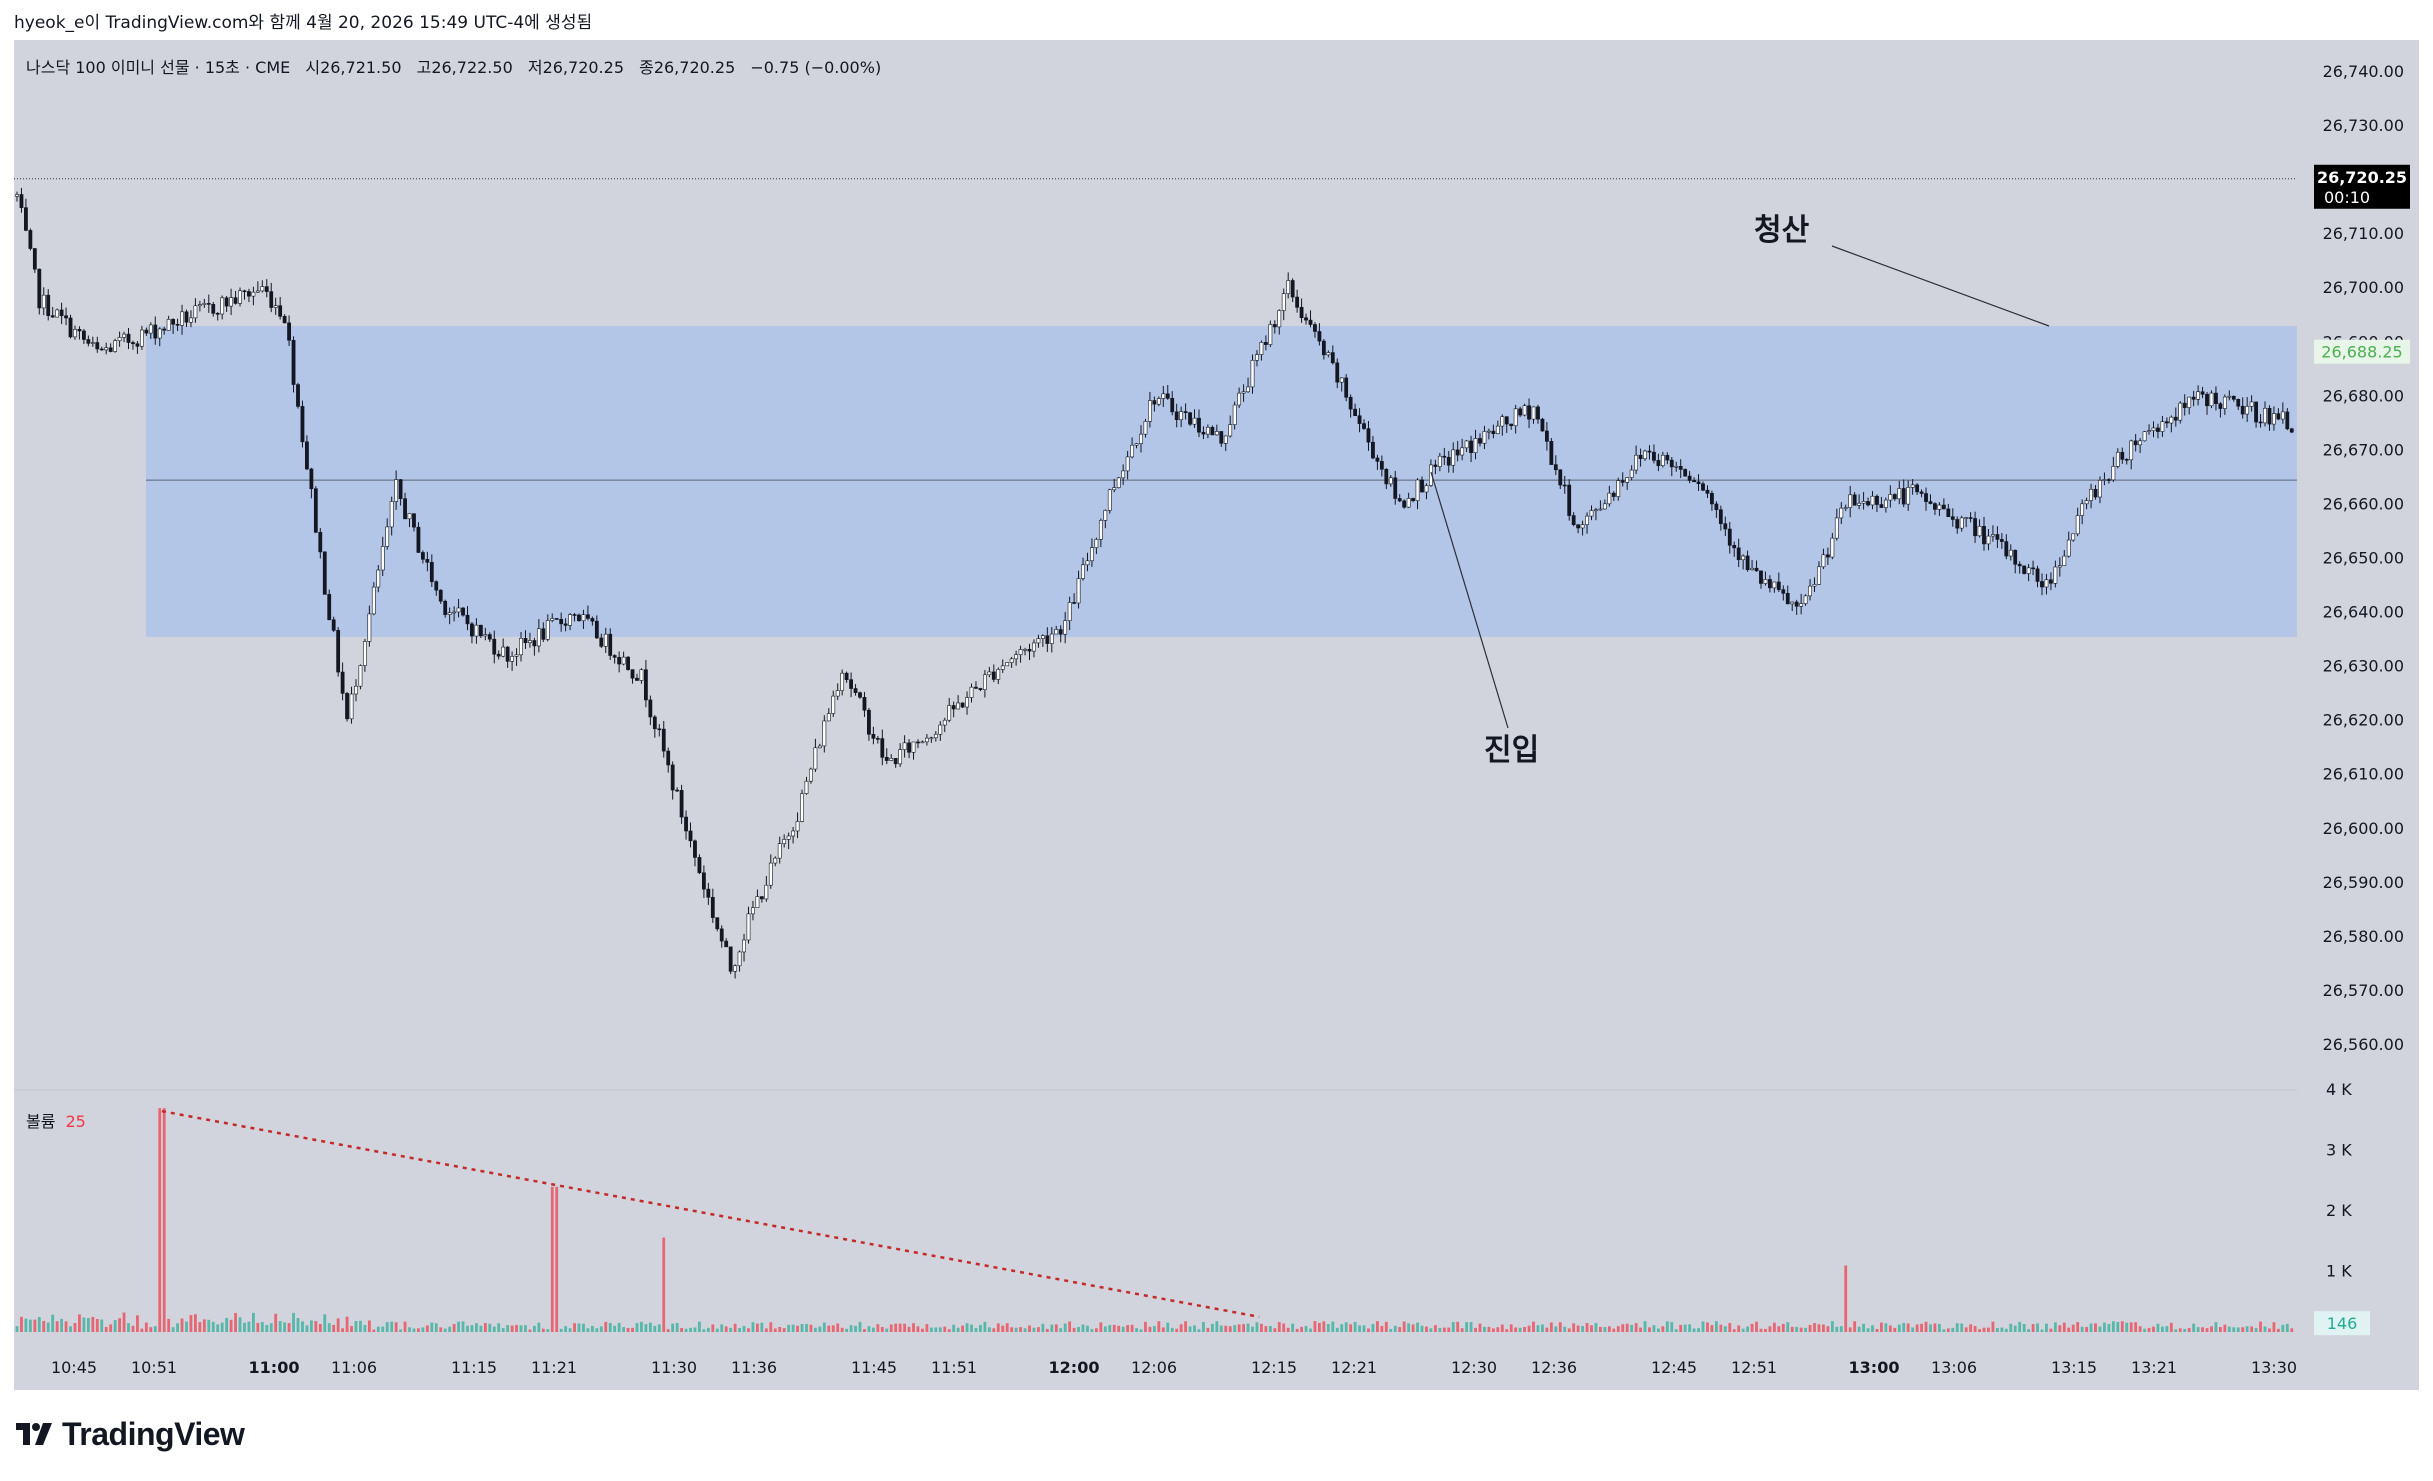 This screenshot has height=1481, width=2433. Describe the element at coordinates (2363, 720) in the screenshot. I see `price-tick-label: 26,620.00` at that location.